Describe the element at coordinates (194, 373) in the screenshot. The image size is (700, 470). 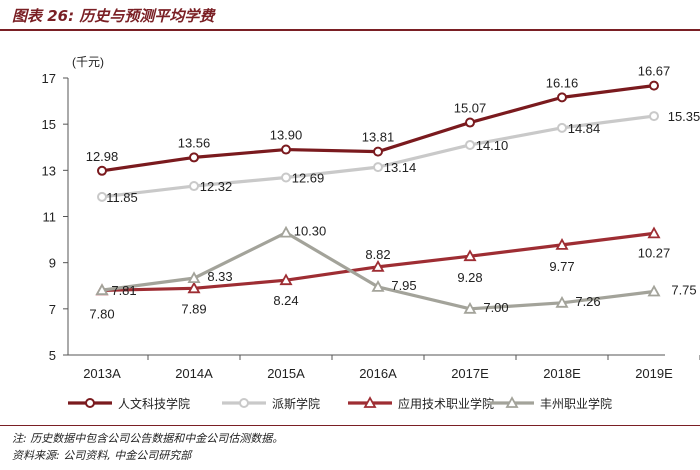
I see `x-tick-label: 2014A` at that location.